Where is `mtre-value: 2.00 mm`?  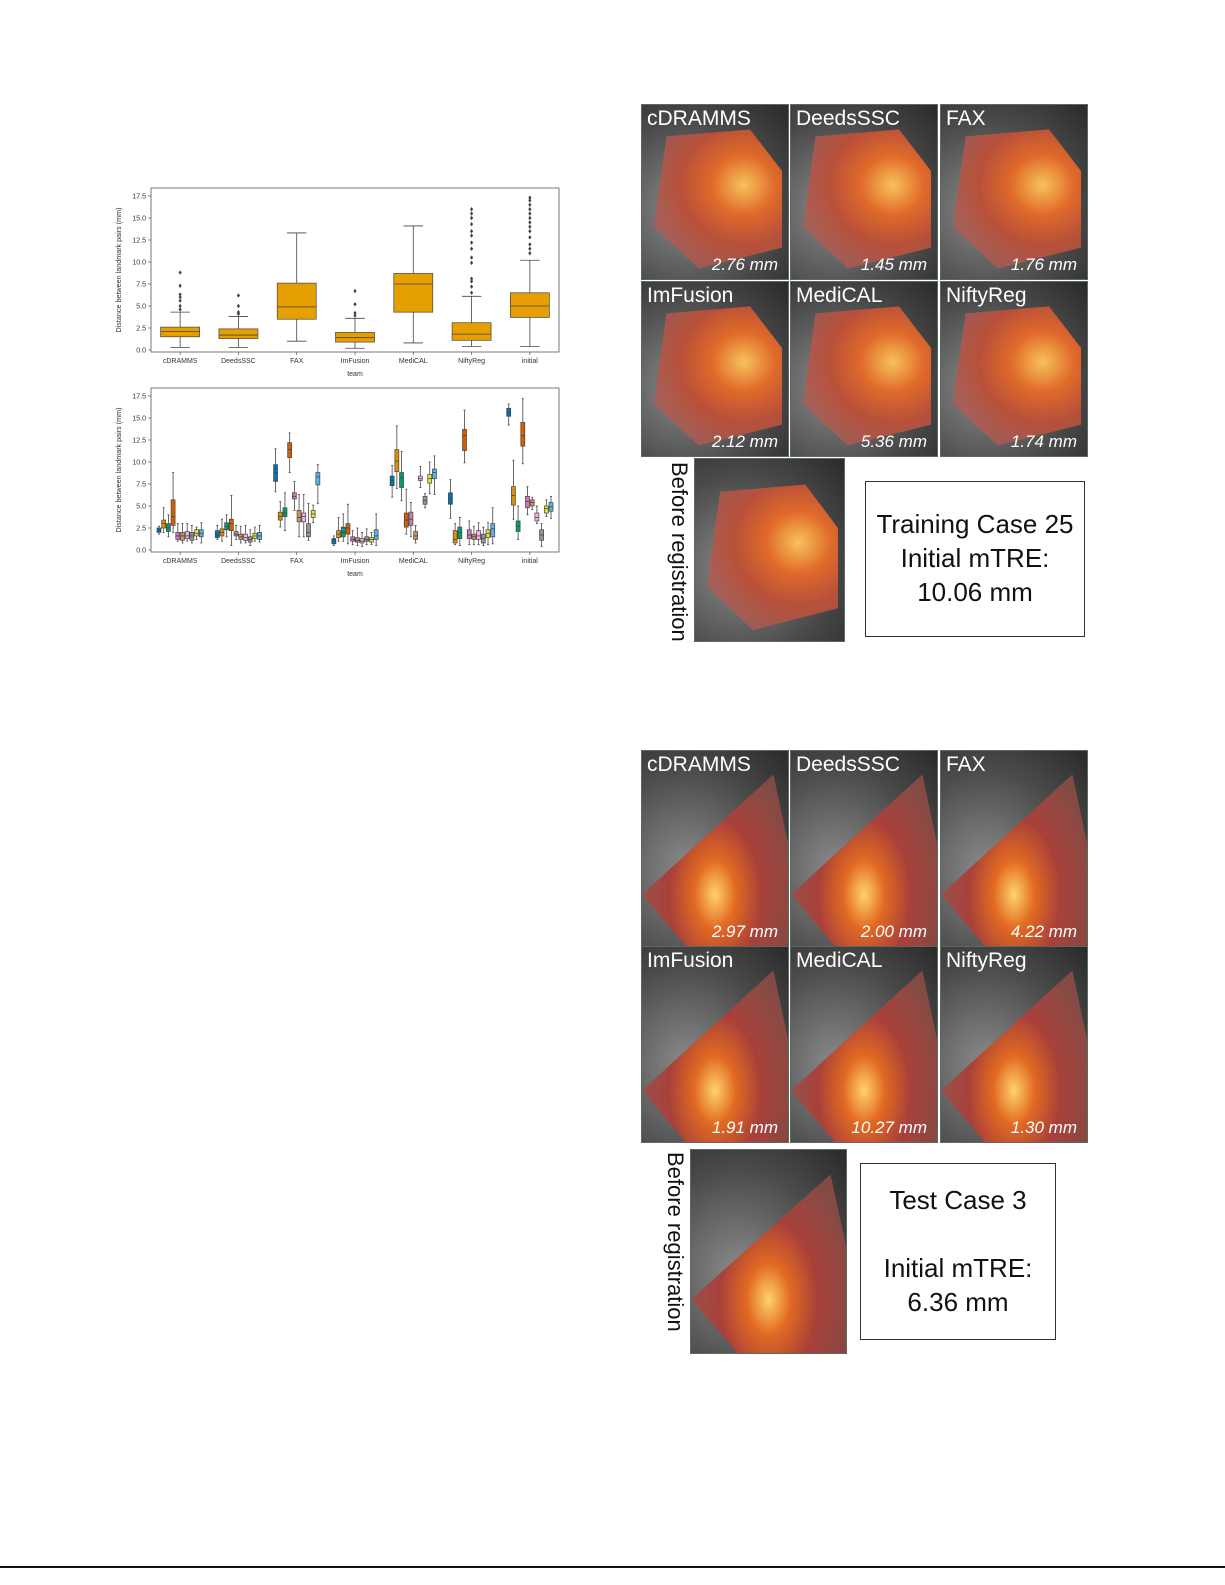
mtre-value: 2.00 mm is located at coordinates (893, 931).